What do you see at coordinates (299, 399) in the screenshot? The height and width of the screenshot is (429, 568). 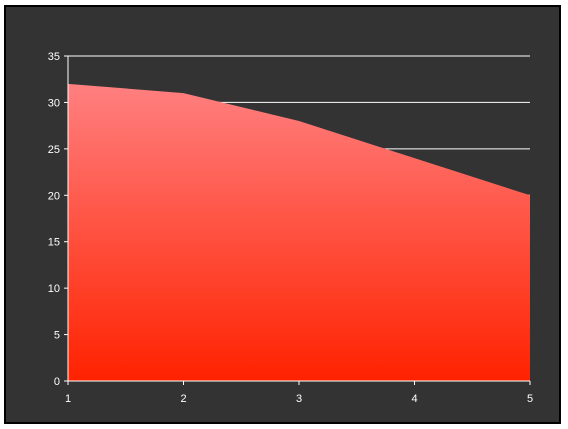 I see `x-tick-label: 3` at bounding box center [299, 399].